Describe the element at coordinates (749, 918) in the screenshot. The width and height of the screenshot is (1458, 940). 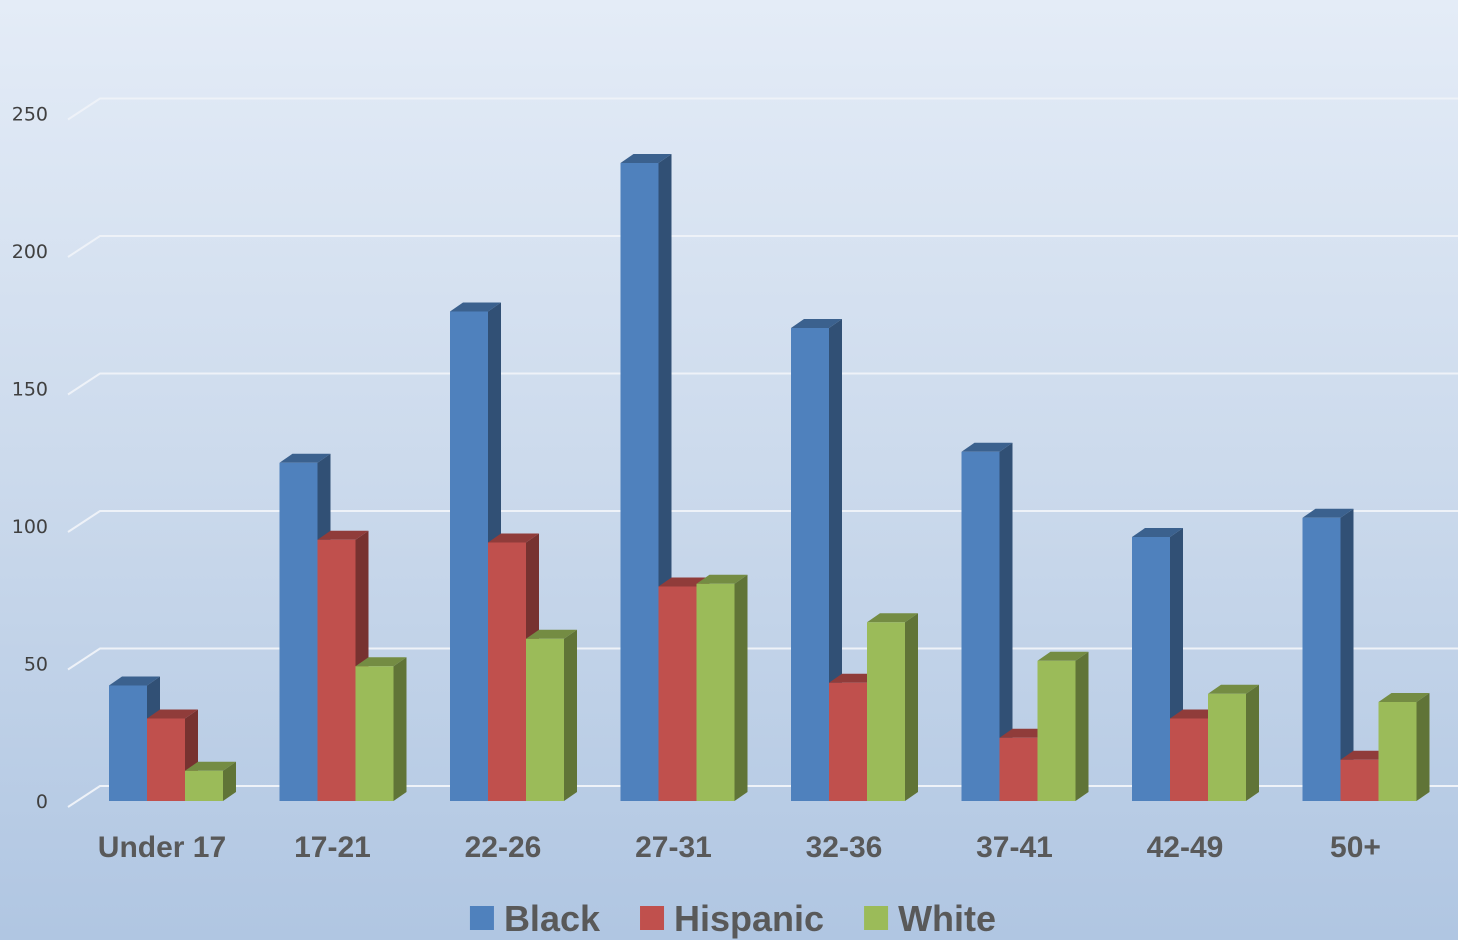
I see `legend-label: Hispanic` at that location.